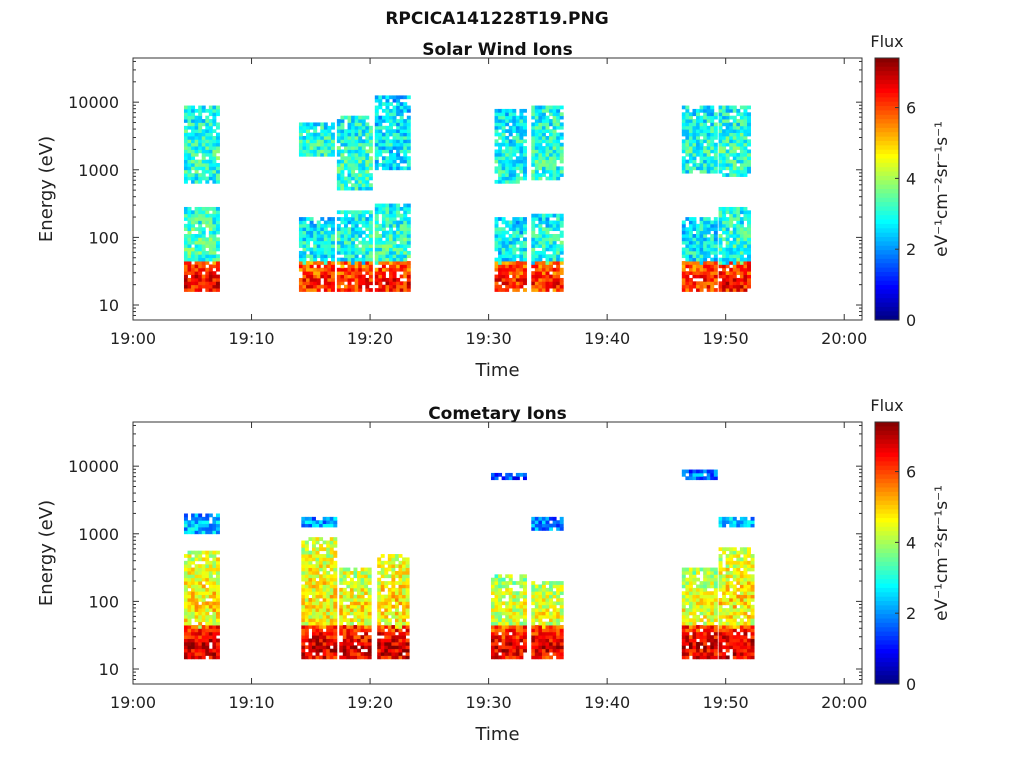 The image size is (1024, 768). What do you see at coordinates (911, 320) in the screenshot?
I see `colorbar-tick-label: 0` at bounding box center [911, 320].